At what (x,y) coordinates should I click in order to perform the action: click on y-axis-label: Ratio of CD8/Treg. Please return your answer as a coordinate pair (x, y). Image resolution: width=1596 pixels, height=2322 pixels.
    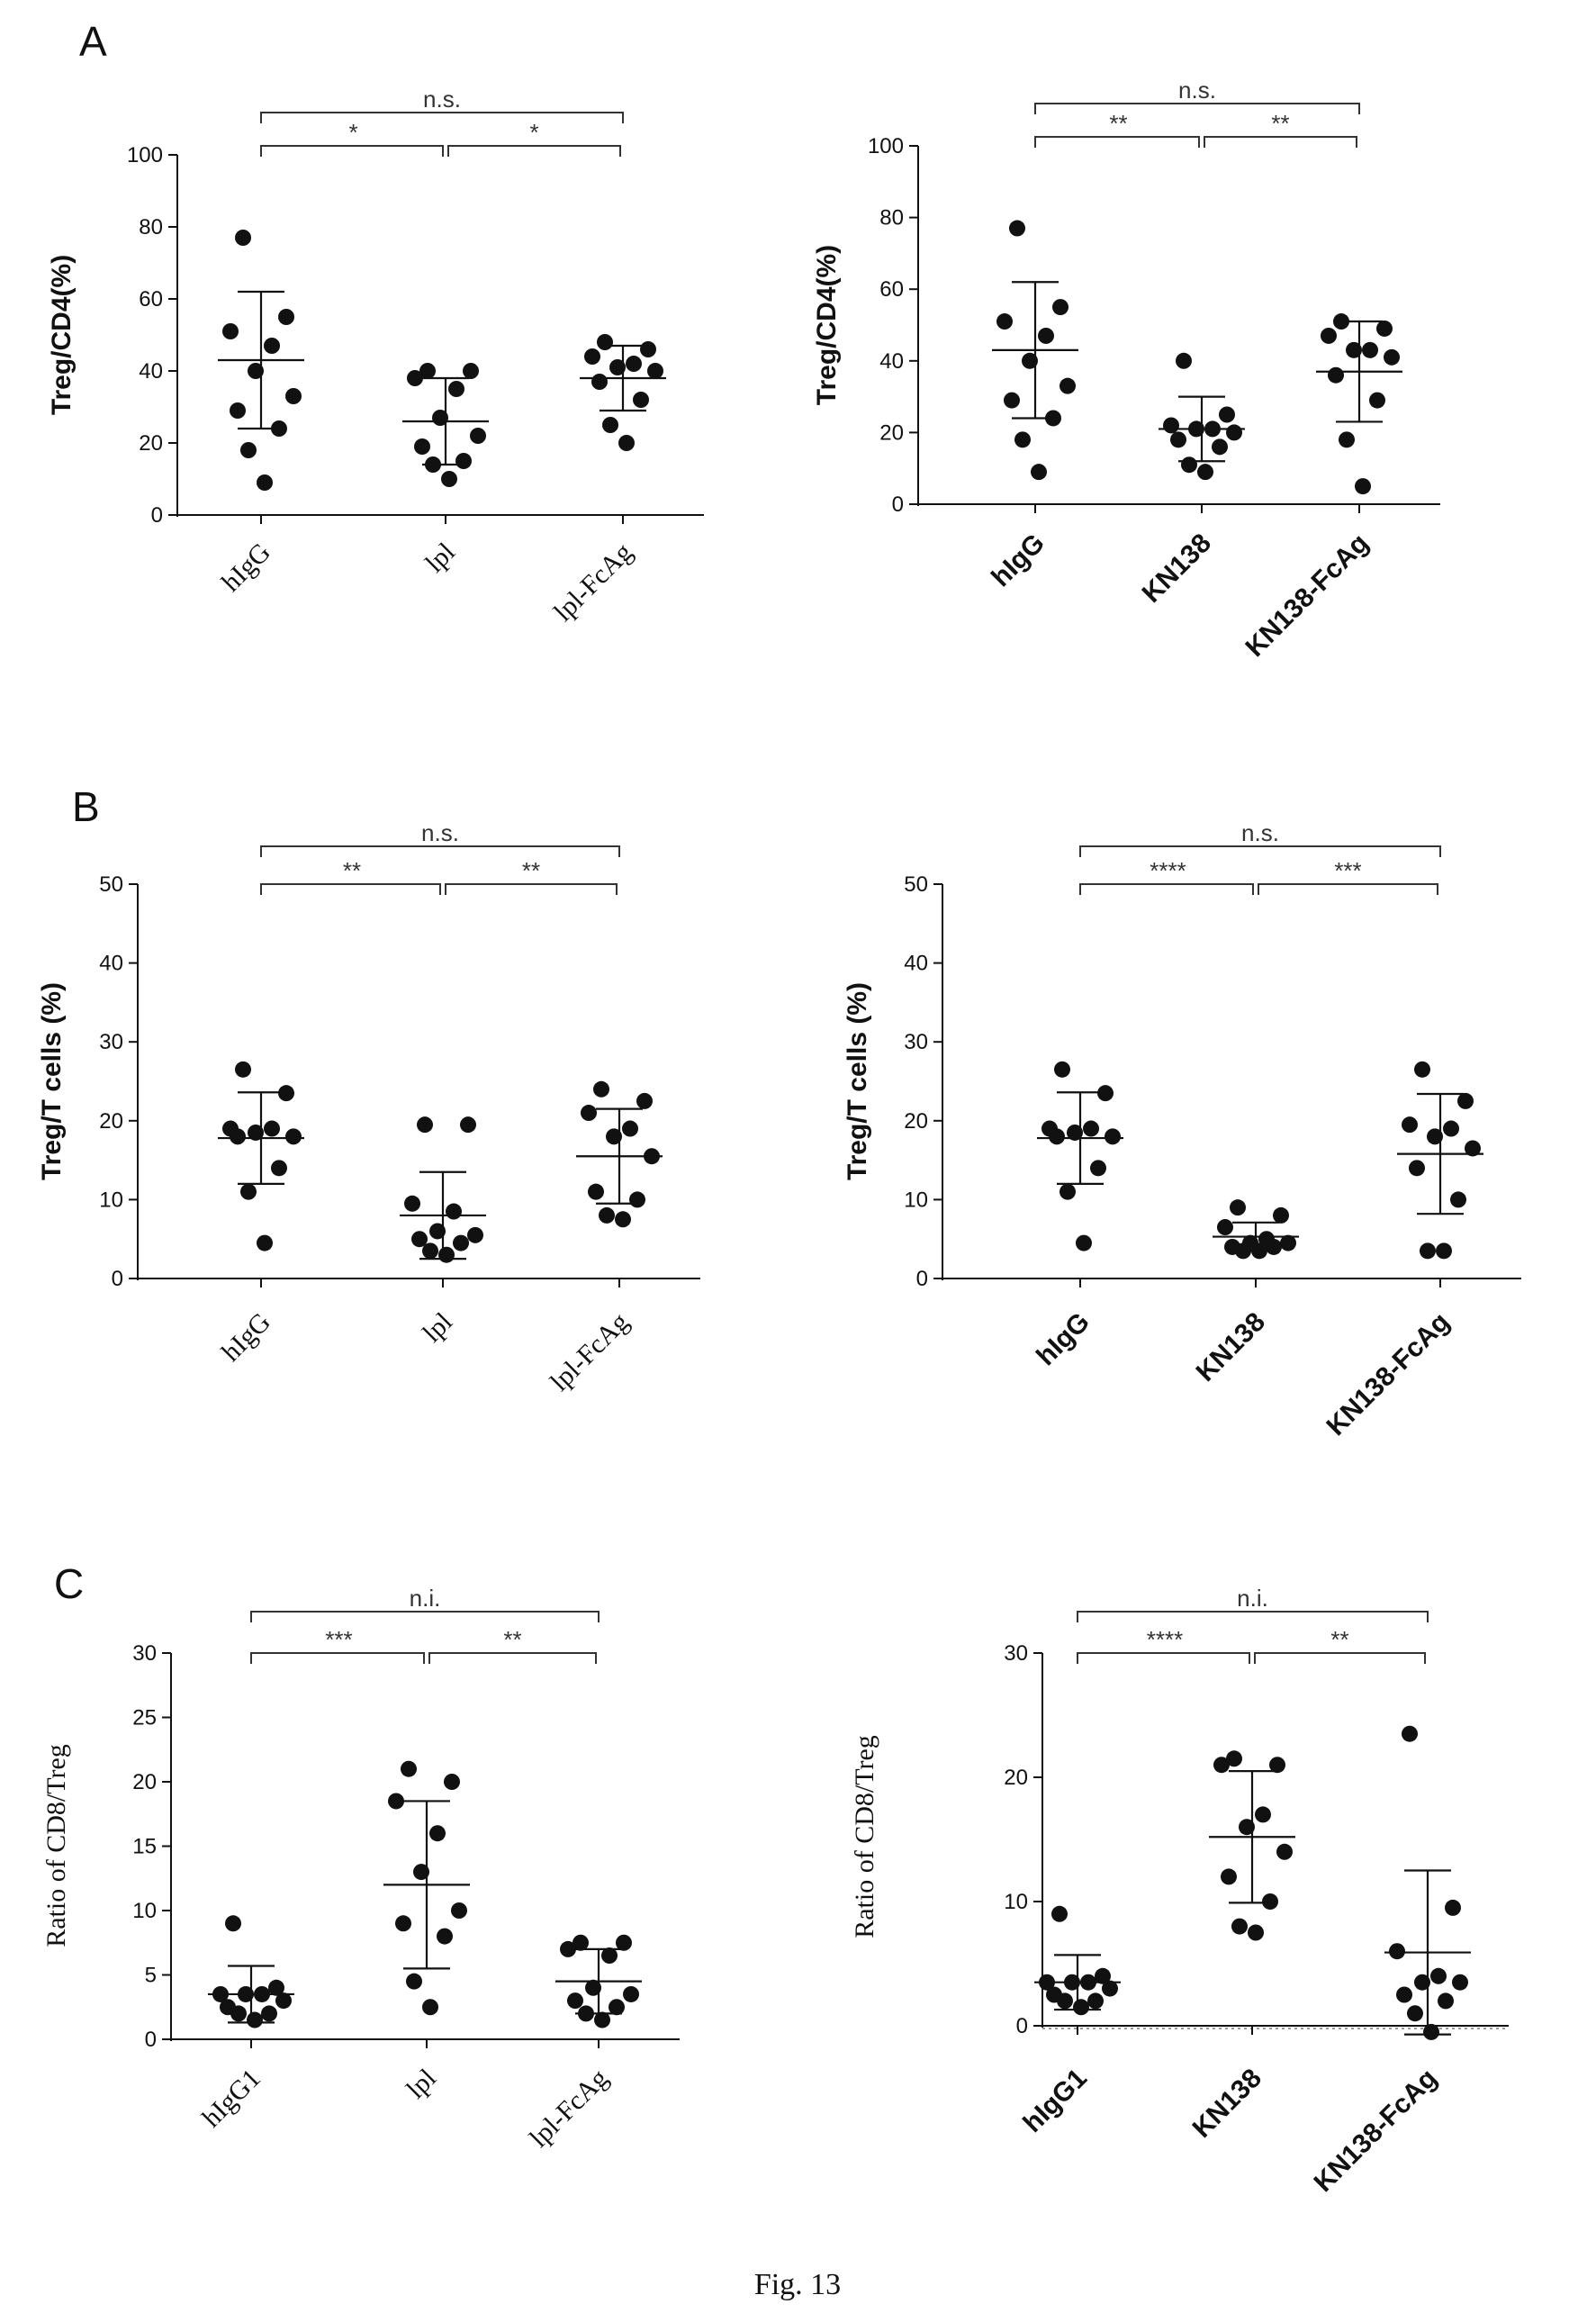
    Looking at the image, I should click on (864, 1836).